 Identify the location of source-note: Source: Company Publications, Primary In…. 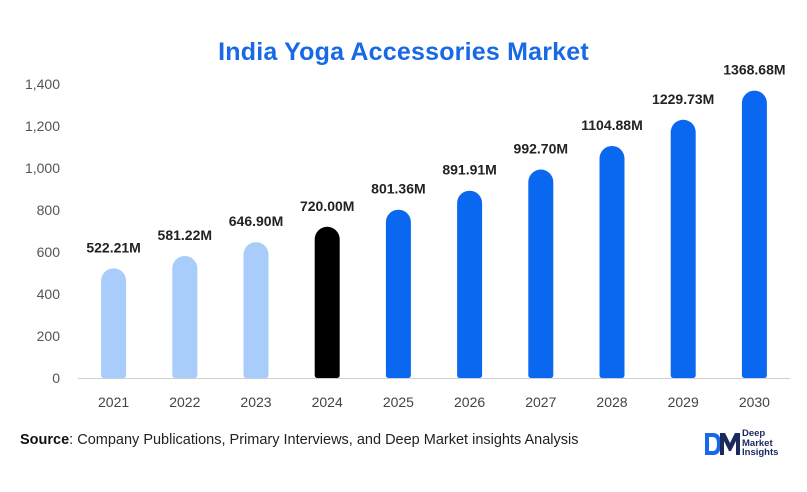
(299, 440).